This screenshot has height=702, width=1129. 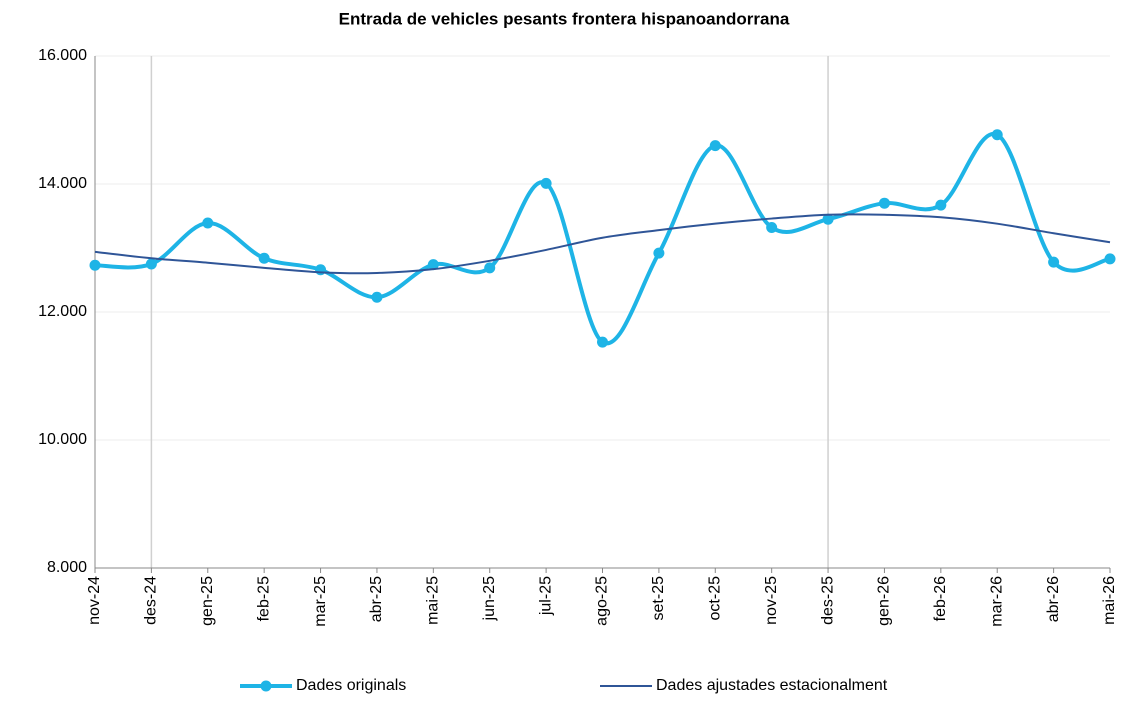 I want to click on x-tick-label: des-25, so click(x=827, y=600).